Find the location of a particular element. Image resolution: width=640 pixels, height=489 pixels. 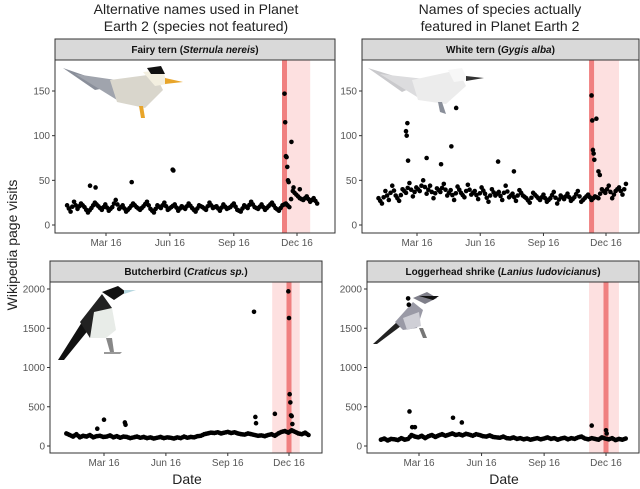

y-tick-label: 0 is located at coordinates (359, 447).